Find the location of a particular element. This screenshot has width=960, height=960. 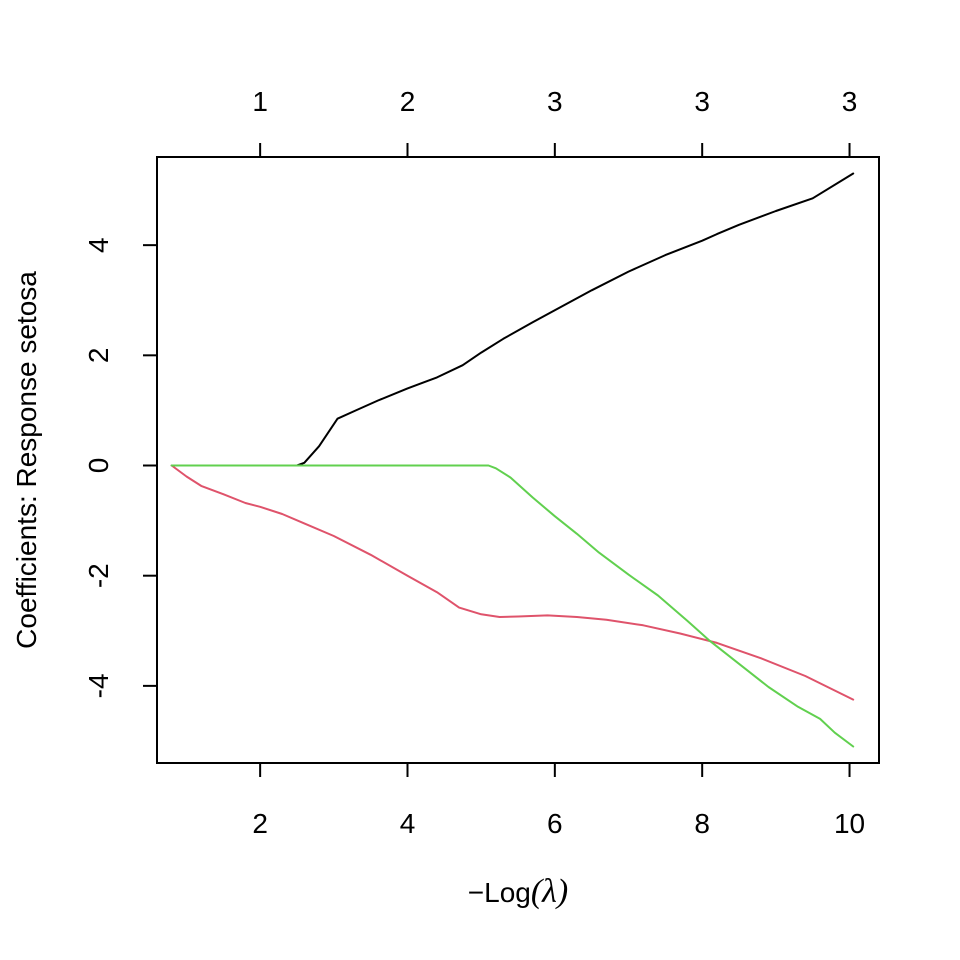

x-axis-top: 1 2 3 3 3 is located at coordinates (555, 122).